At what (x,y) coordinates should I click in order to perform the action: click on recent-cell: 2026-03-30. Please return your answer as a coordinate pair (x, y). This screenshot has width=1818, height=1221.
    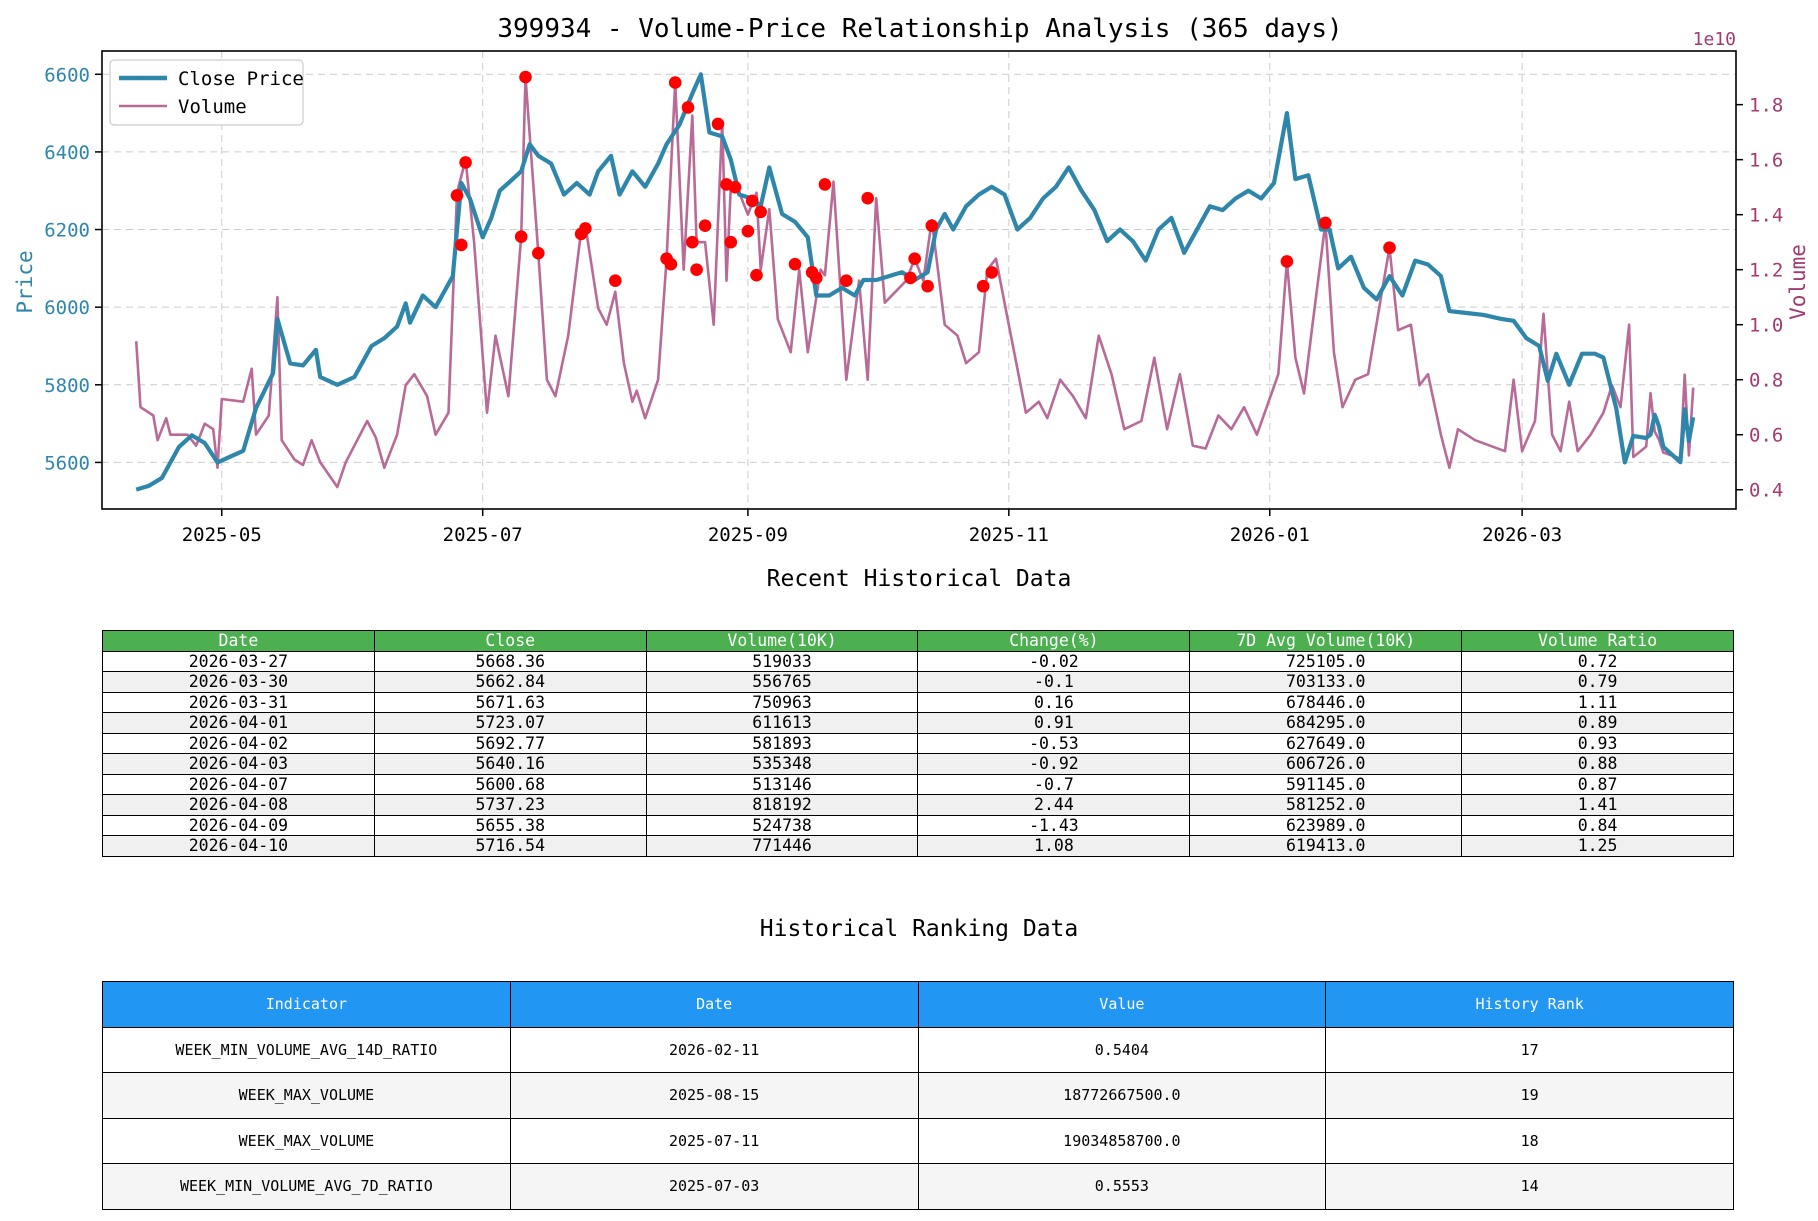
    Looking at the image, I should click on (238, 682).